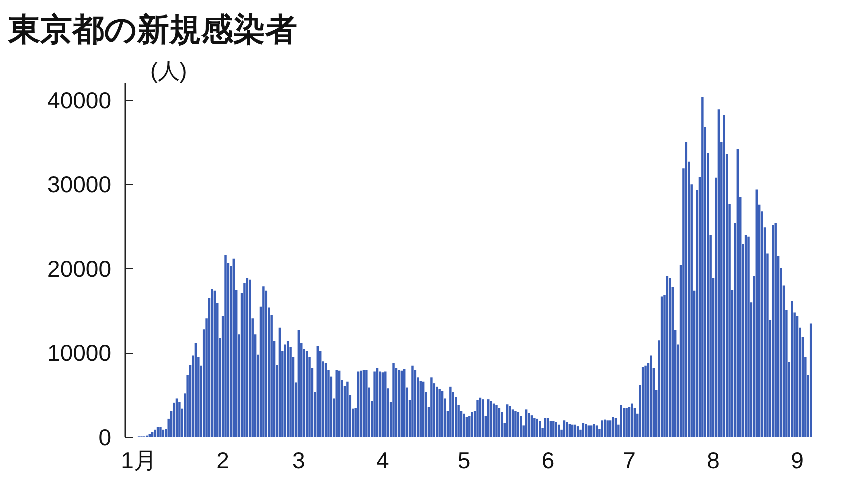 The height and width of the screenshot is (482, 846). What do you see at coordinates (223, 461) in the screenshot?
I see `x-tick-label: 2` at bounding box center [223, 461].